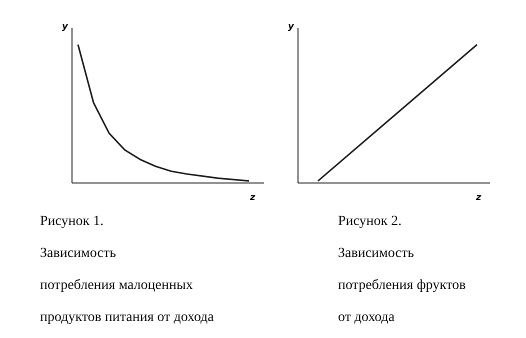 This screenshot has width=526, height=338. Describe the element at coordinates (370, 222) in the screenshot. I see `text: Рисунок 2.` at that location.